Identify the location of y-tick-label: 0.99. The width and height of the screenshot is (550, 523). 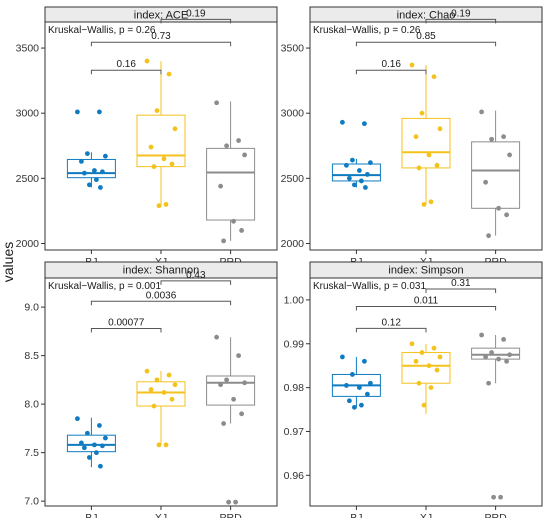
(294, 344).